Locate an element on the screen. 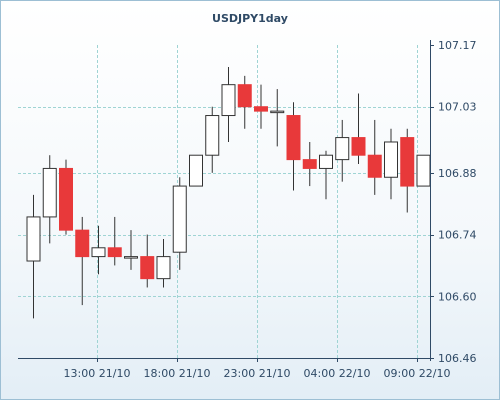 The height and width of the screenshot is (400, 500). x-tick-label: 18:00 21/10 is located at coordinates (177, 373).